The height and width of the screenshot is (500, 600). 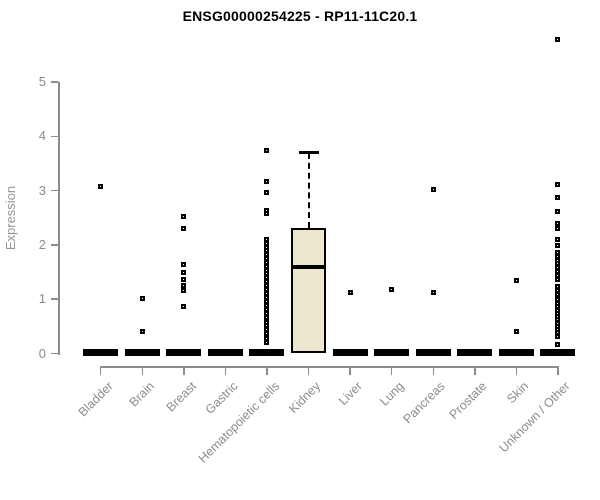 I want to click on median-line, so click(x=309, y=266).